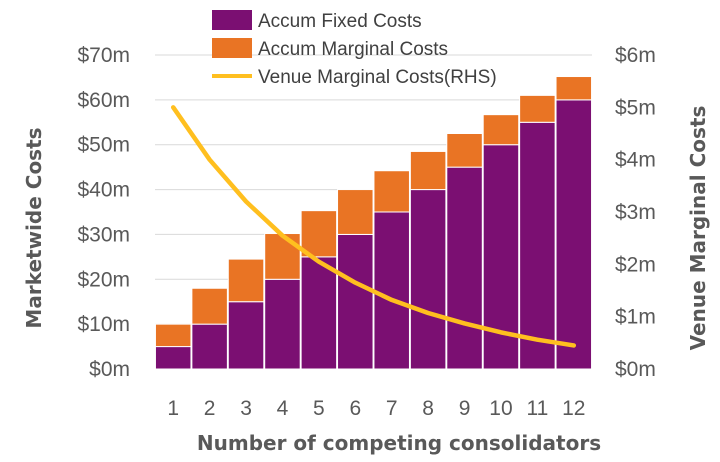 The width and height of the screenshot is (720, 462). Describe the element at coordinates (376, 408) in the screenshot. I see `x-axis-ticks: 1 2 3 4 5 6 7 8 9 10 11 12` at that location.